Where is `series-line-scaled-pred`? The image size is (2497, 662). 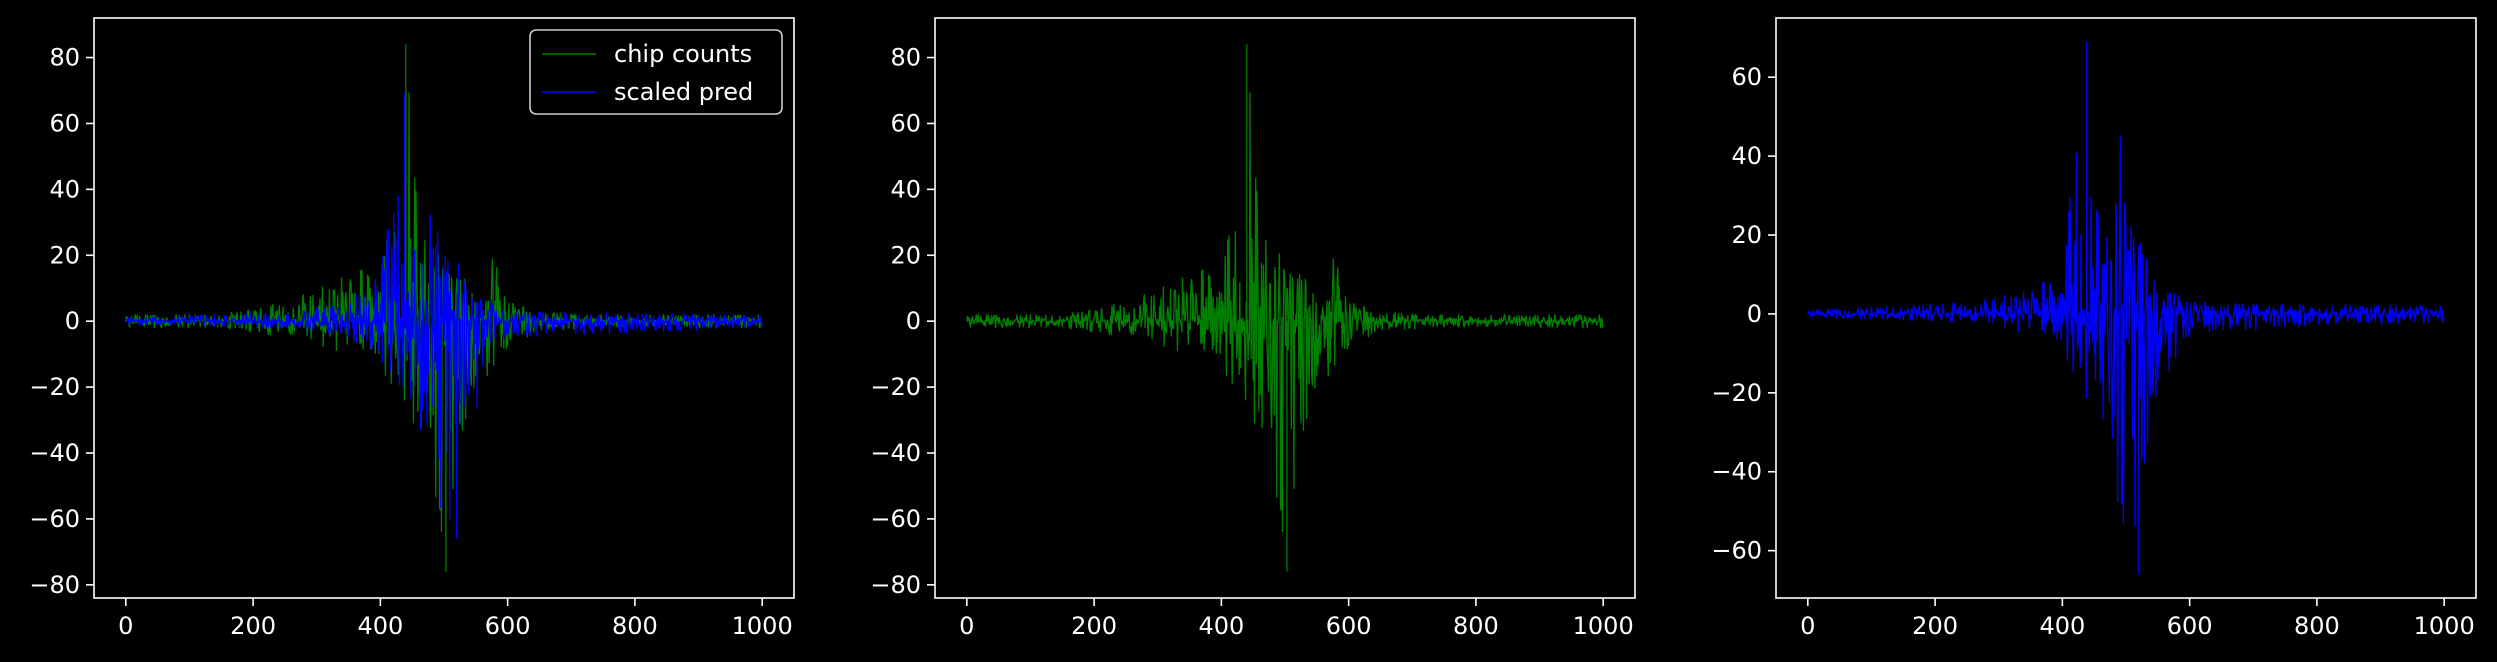 series-line-scaled-pred is located at coordinates (444, 357).